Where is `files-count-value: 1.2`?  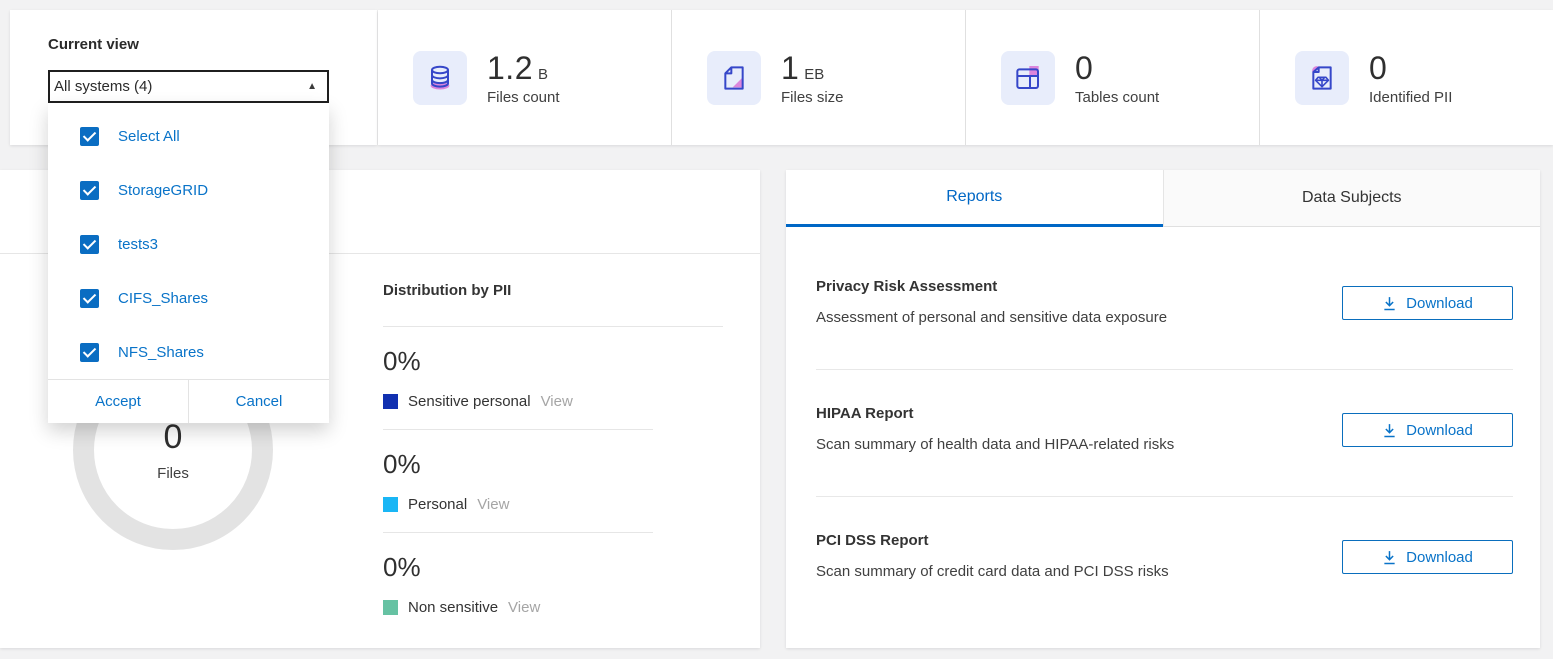
files-count-value: 1.2 is located at coordinates (510, 67).